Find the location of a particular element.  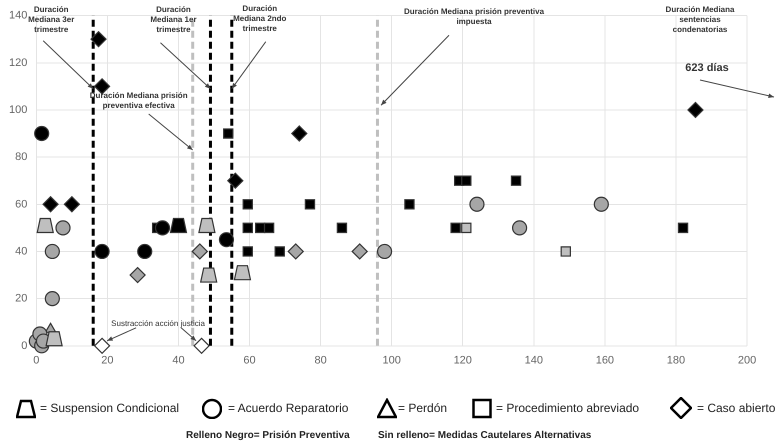

annotation: Duración Mediana 3er trimestre is located at coordinates (51, 19).